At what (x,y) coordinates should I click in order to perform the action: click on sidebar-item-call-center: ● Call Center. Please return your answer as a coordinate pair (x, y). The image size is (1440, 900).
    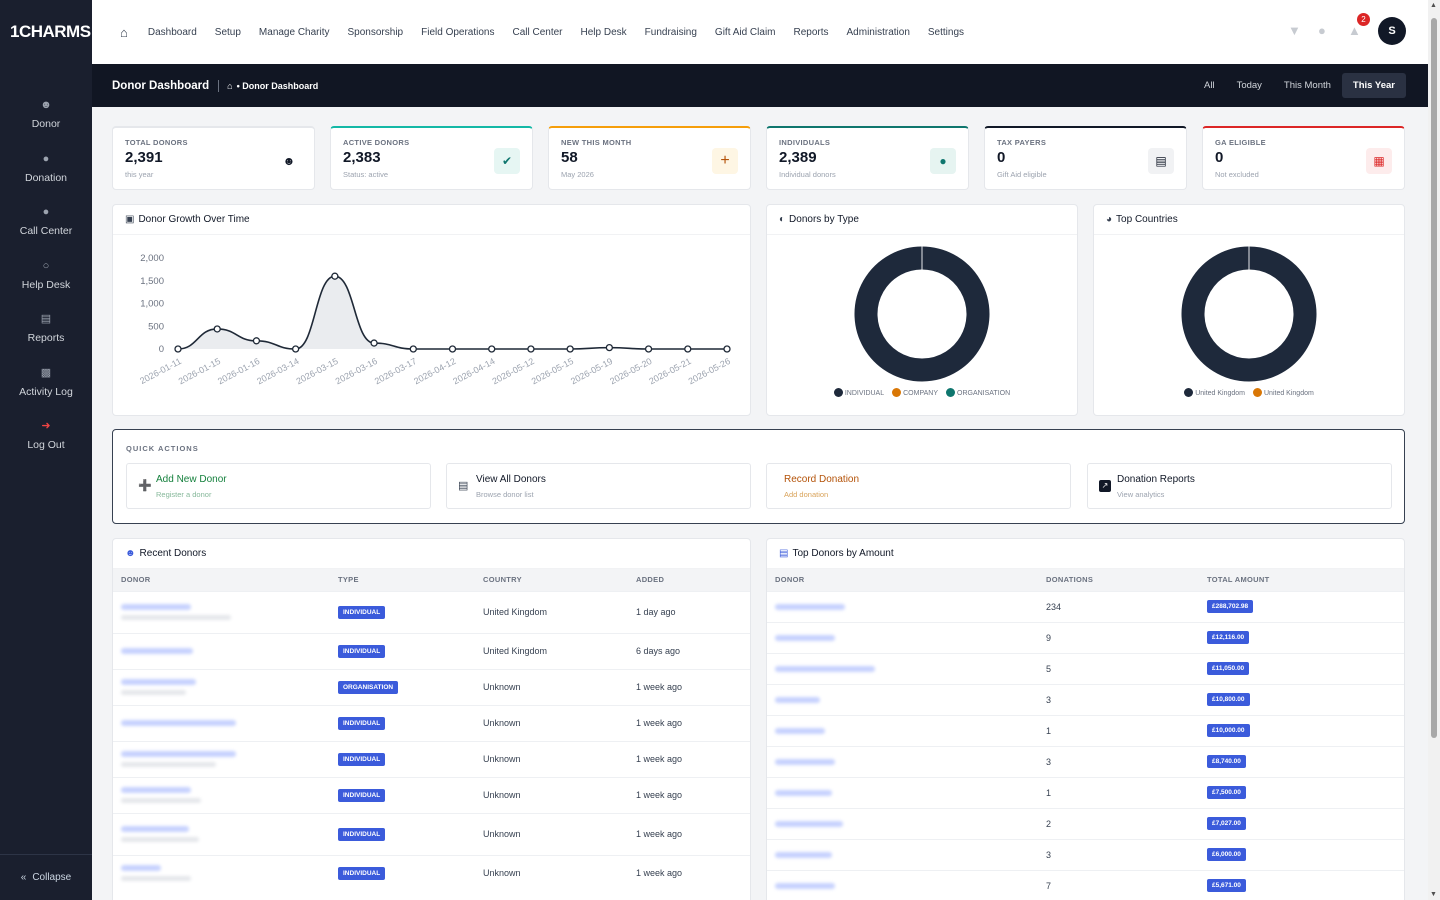
    Looking at the image, I should click on (46, 221).